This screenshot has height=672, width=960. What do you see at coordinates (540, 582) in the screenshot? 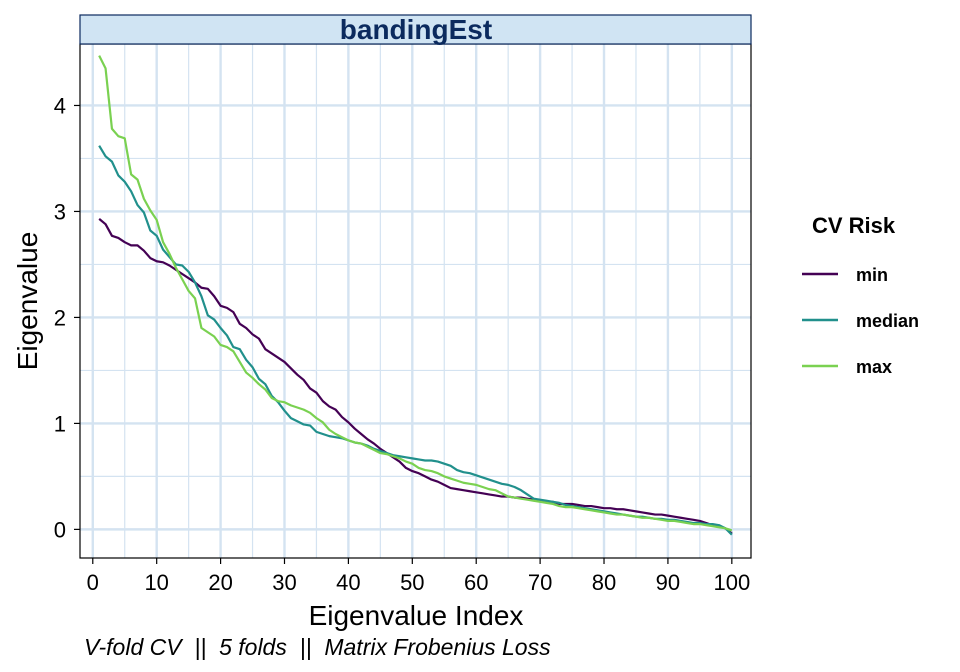
I see `x-tick-label: 70` at bounding box center [540, 582].